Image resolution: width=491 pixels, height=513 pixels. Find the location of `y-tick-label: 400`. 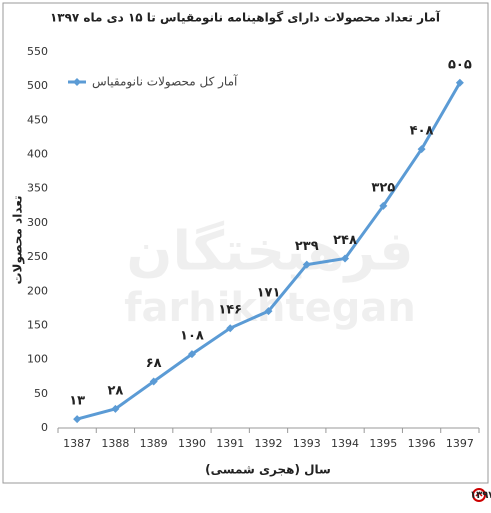

y-tick-label: 400 is located at coordinates (37, 154).